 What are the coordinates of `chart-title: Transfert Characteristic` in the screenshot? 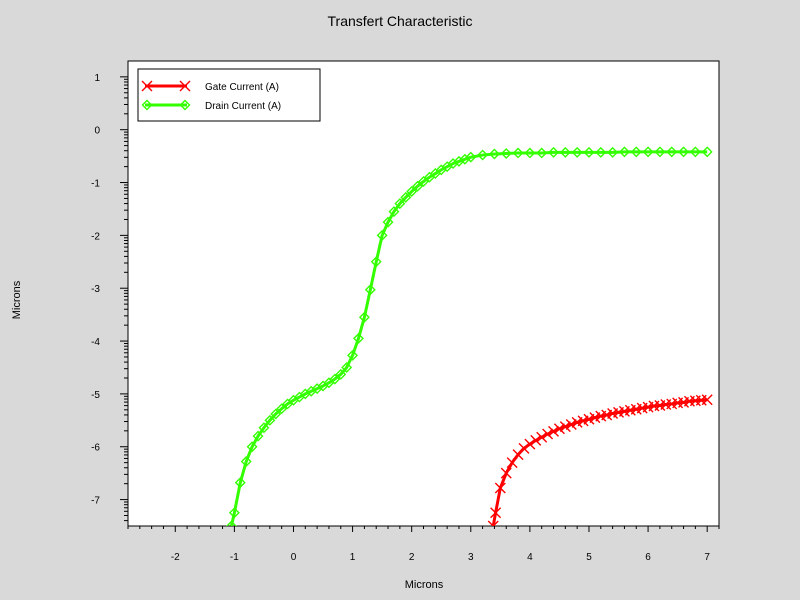 It's located at (400, 21).